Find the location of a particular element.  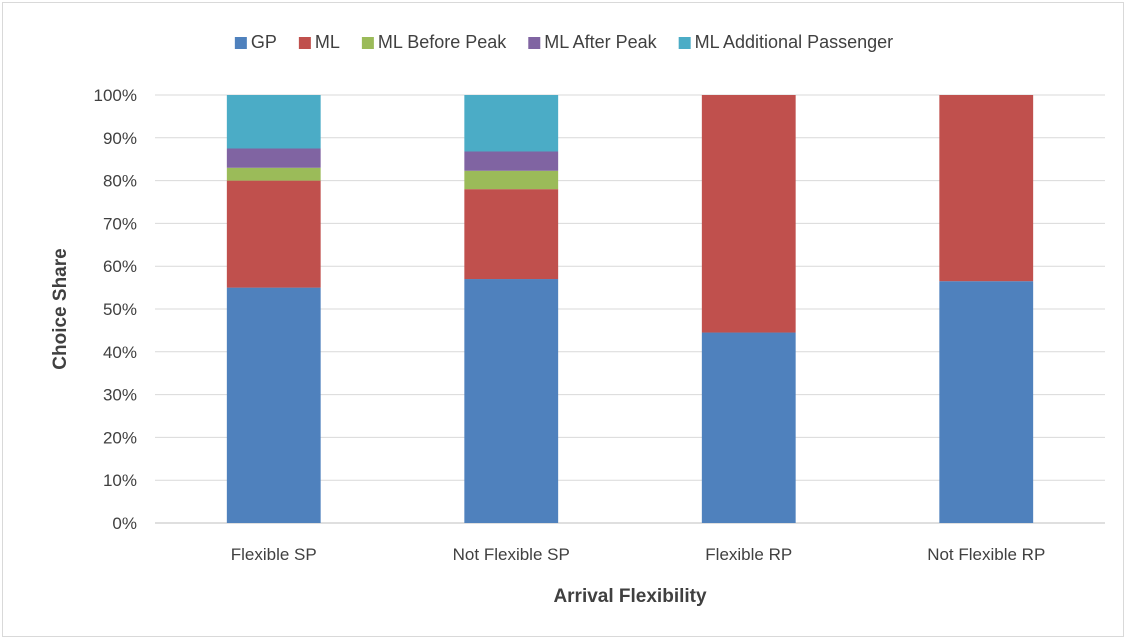

legend-label: ML After Peak is located at coordinates (600, 42).